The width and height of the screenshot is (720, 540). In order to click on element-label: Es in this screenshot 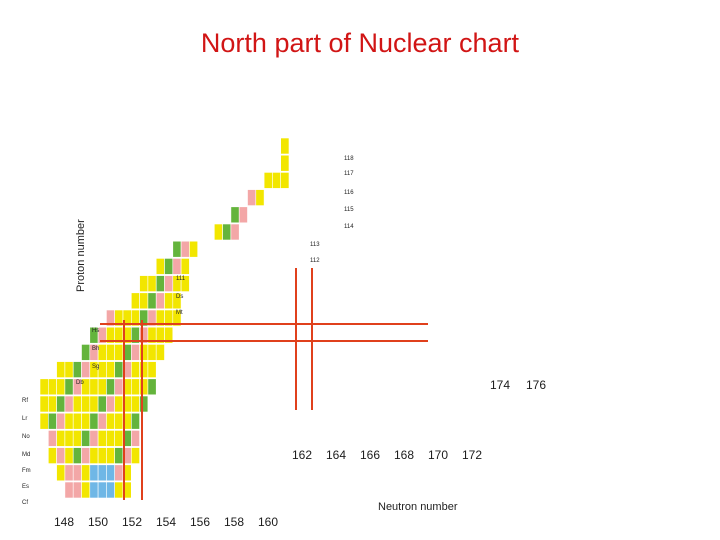, I will do `click(25, 487)`.